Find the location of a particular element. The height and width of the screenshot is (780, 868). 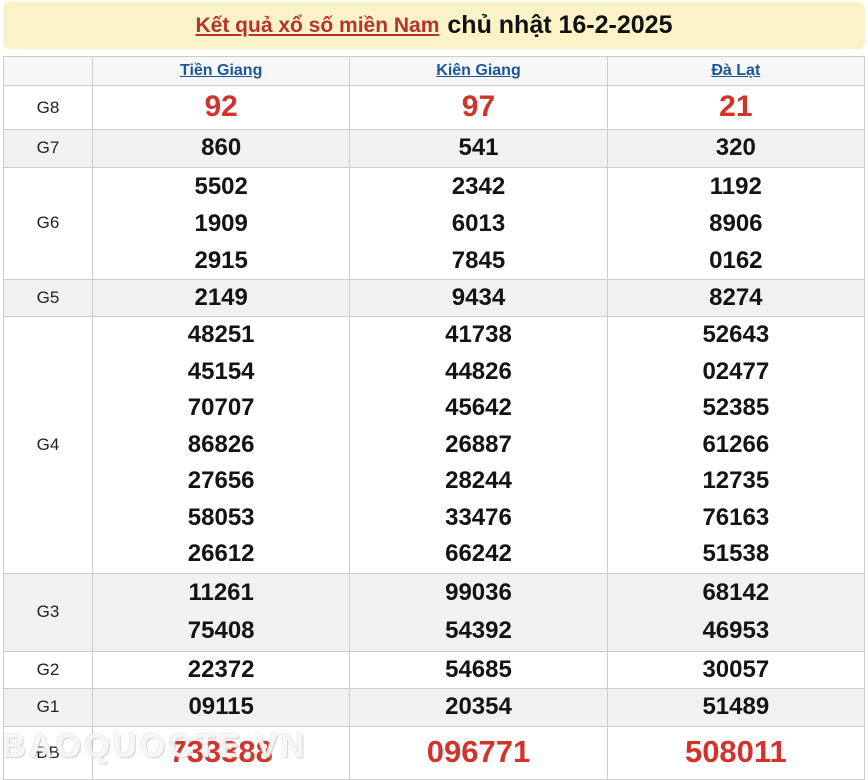

prize-number: 44826 is located at coordinates (478, 371).